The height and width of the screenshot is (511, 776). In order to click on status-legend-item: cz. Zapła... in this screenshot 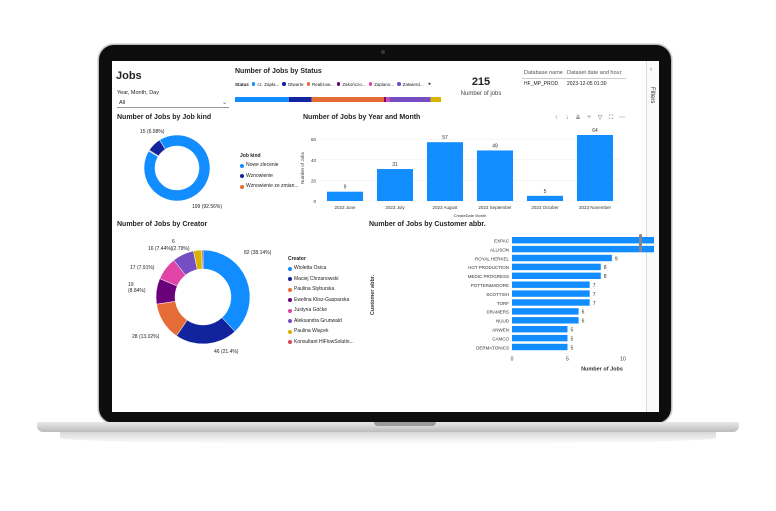, I will do `click(265, 84)`.